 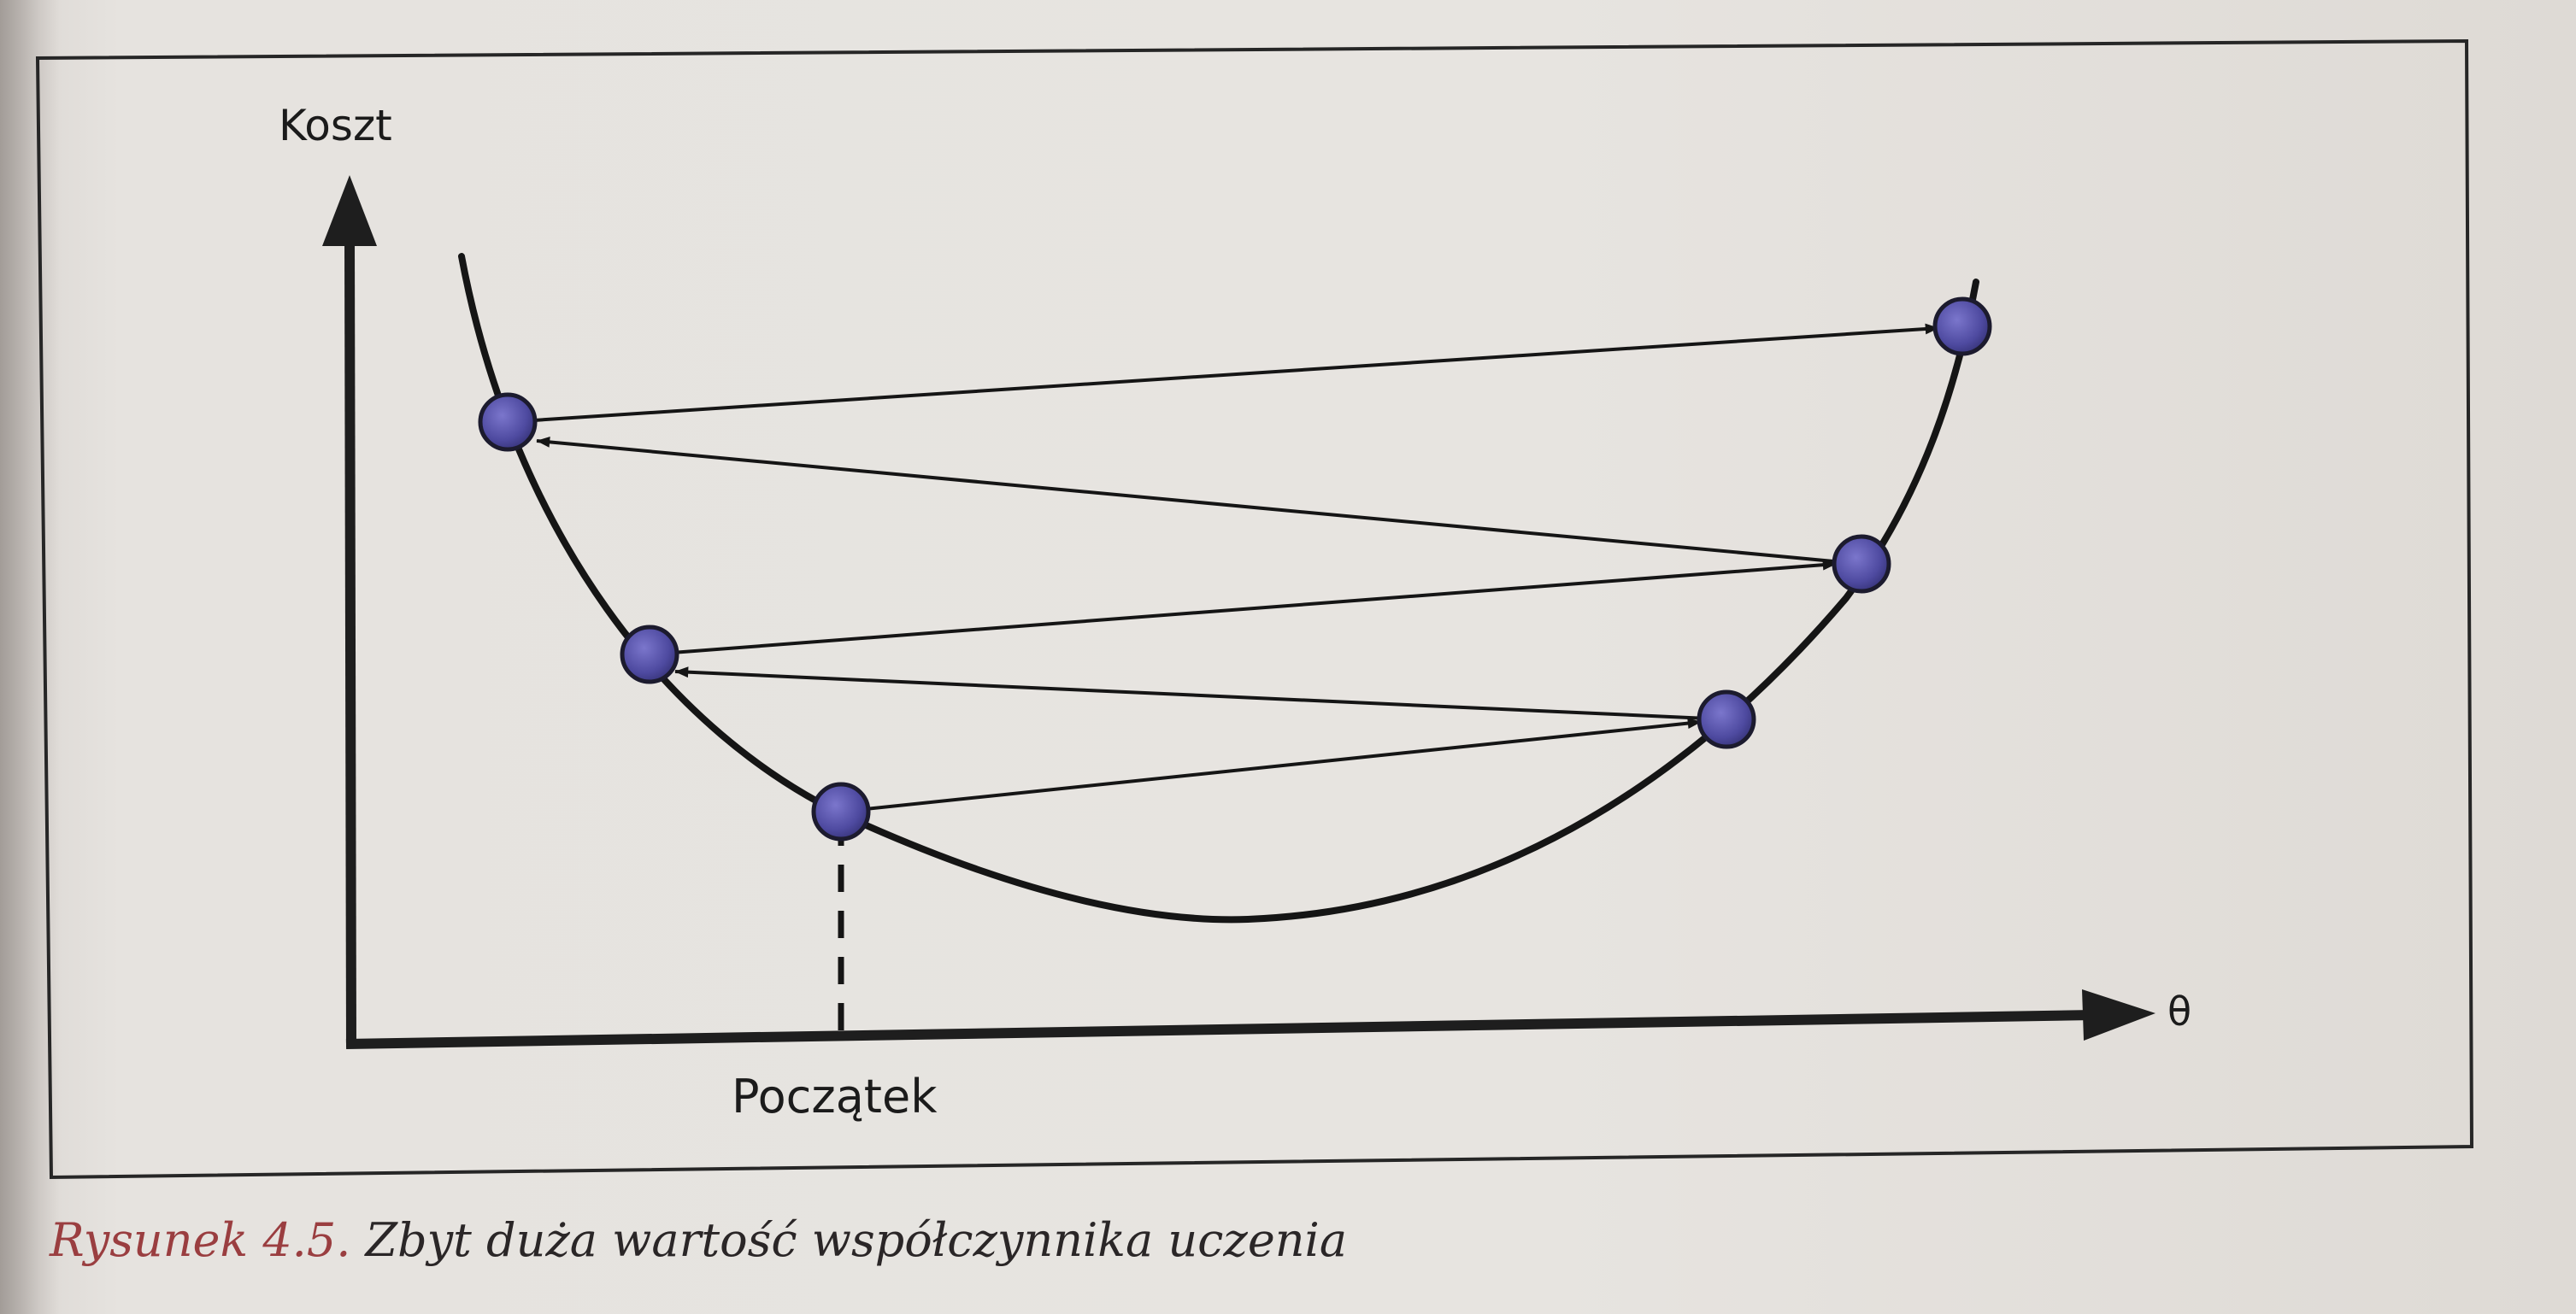 What do you see at coordinates (349, 210) in the screenshot?
I see `y-axis-arrowhead` at bounding box center [349, 210].